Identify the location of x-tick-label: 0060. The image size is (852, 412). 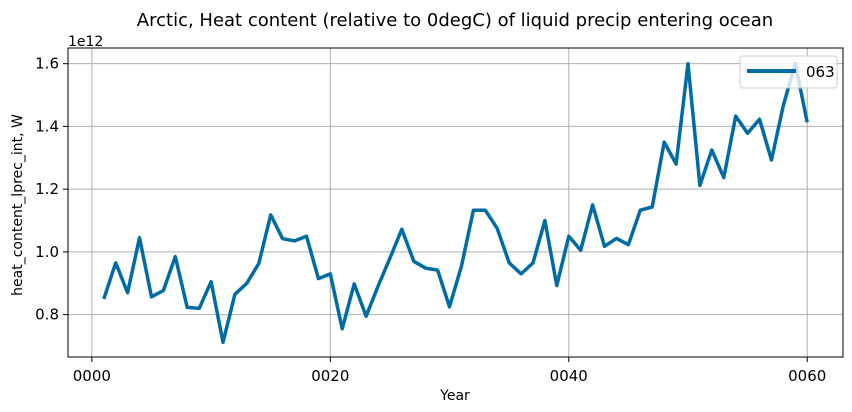
(807, 376).